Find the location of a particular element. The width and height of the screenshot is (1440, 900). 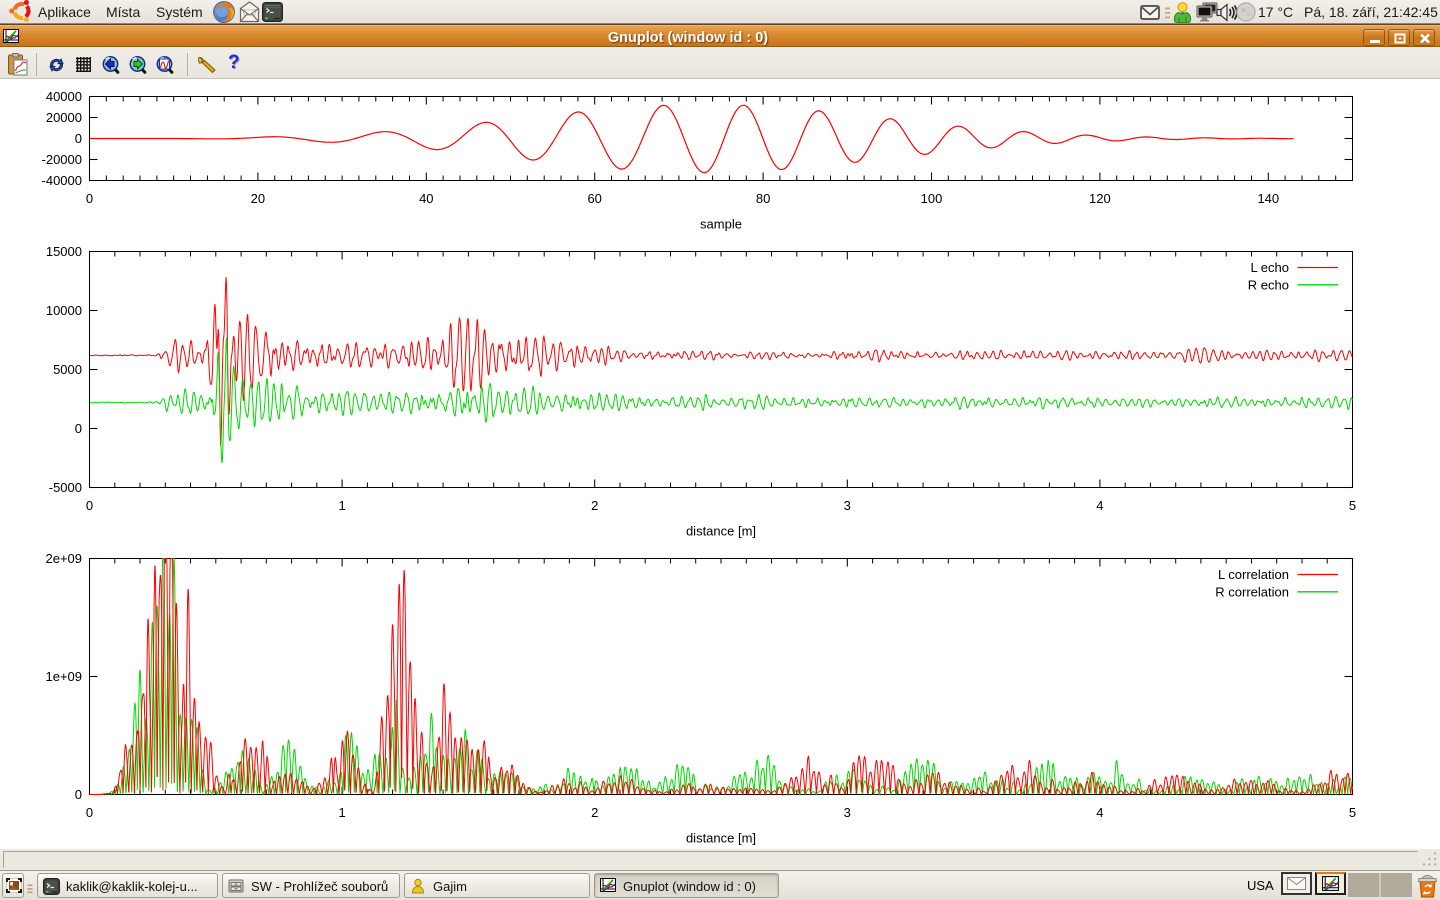

svg-text: L correlation is located at coordinates (1253, 574).